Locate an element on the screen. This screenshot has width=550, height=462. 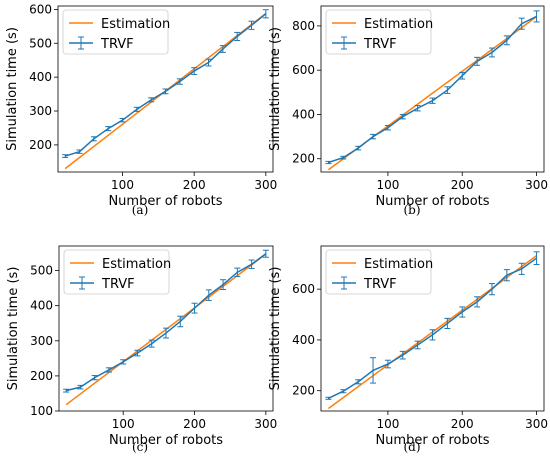
panel-caption: (d) is located at coordinates (411, 447).